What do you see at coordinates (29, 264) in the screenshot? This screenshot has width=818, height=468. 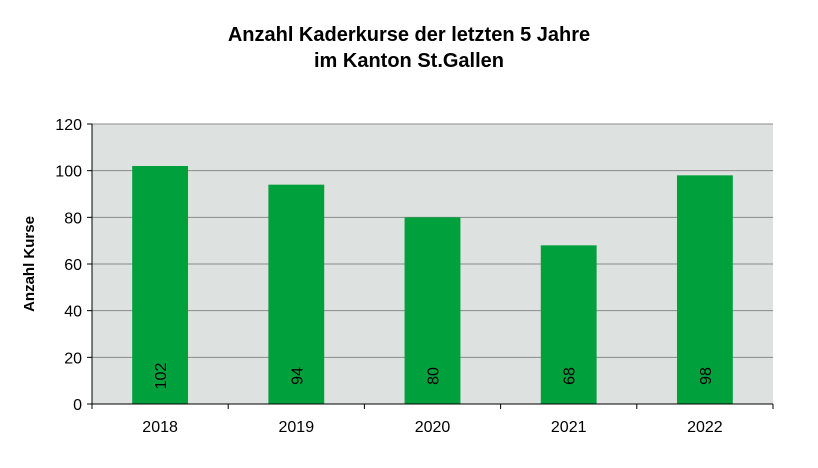 I see `y-axis-title: Anzahl Kurse` at bounding box center [29, 264].